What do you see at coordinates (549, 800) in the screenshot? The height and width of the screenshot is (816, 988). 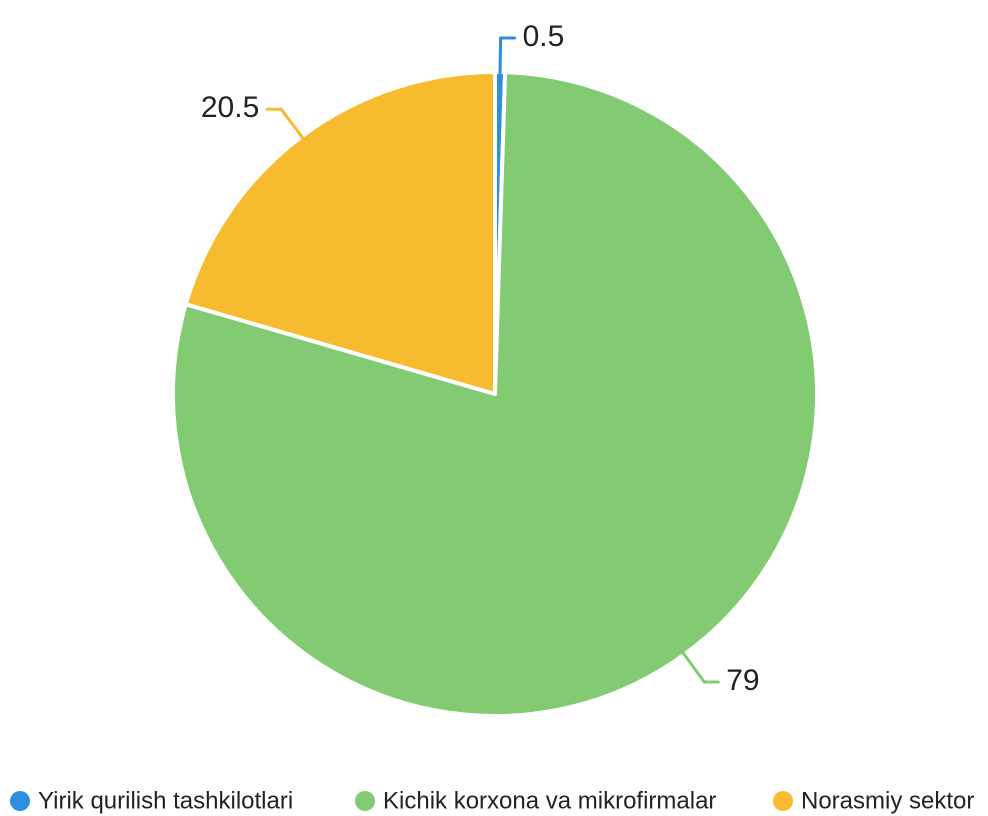 I see `legend-label: Kichik korxona va mikrofirmalar` at bounding box center [549, 800].